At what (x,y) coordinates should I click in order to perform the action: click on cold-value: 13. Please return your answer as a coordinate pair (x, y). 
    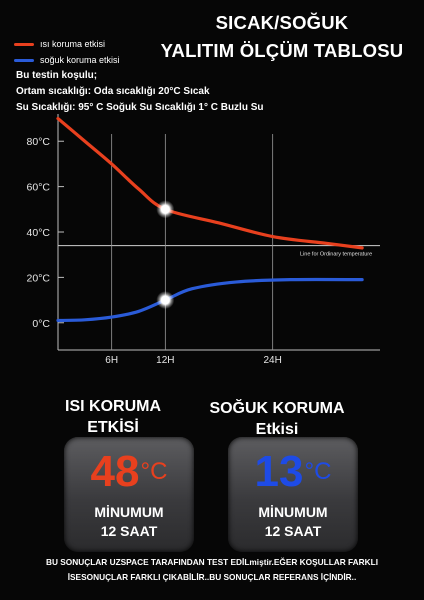
    Looking at the image, I should click on (279, 471).